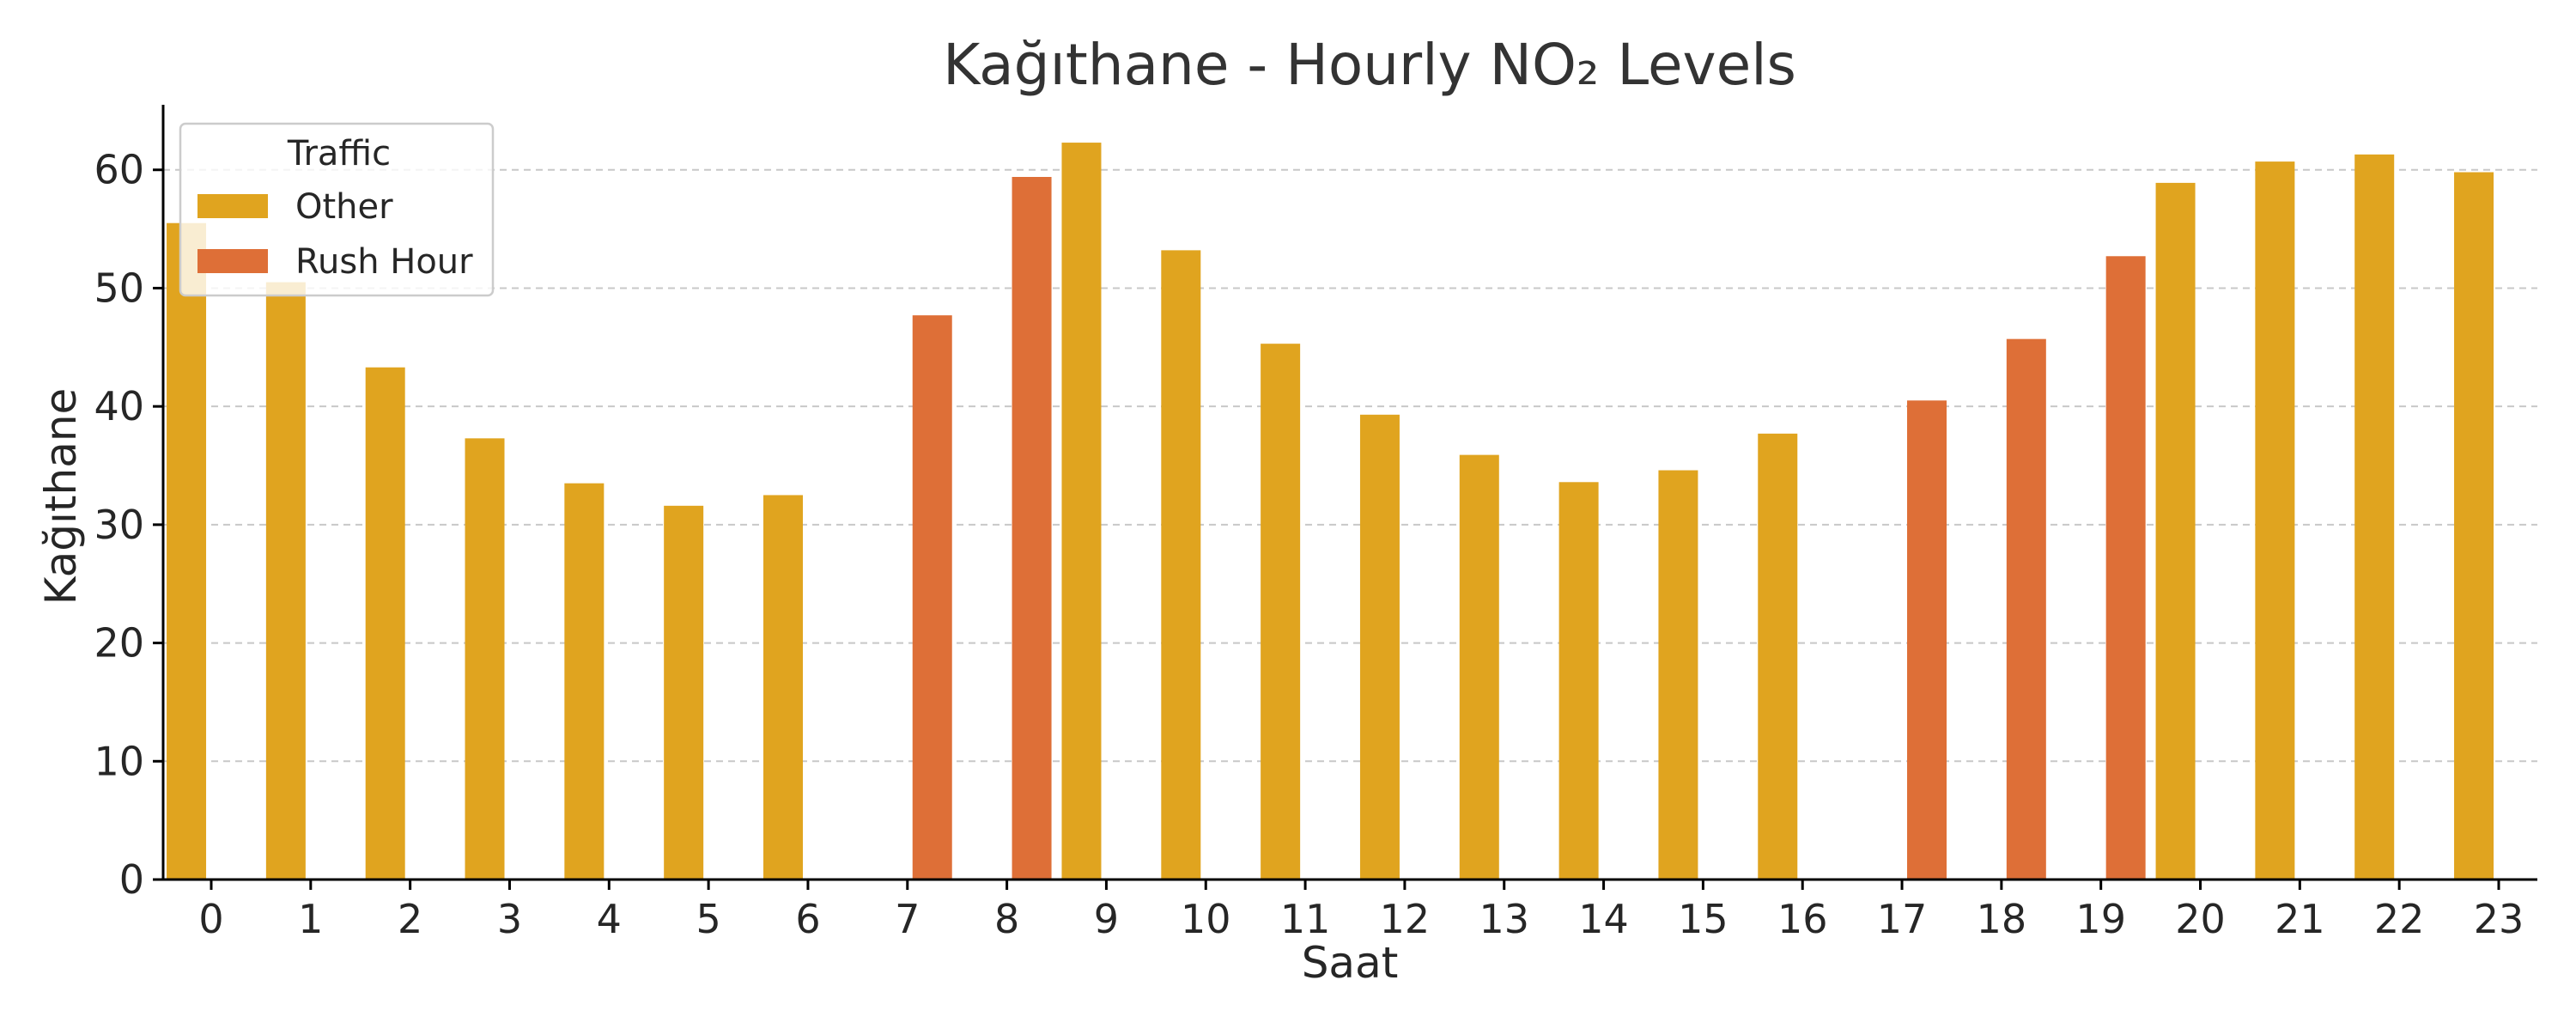 This screenshot has height=1035, width=2576. Describe the element at coordinates (119, 525) in the screenshot. I see `y-tick-label: 30` at that location.